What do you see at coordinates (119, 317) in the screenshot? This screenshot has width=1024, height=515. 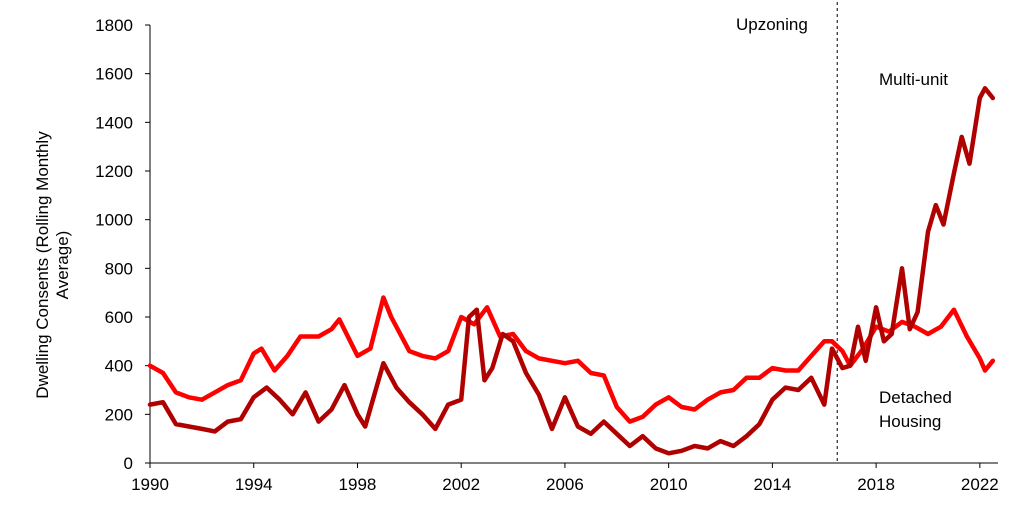 I see `y-tick-label: 600` at bounding box center [119, 317].